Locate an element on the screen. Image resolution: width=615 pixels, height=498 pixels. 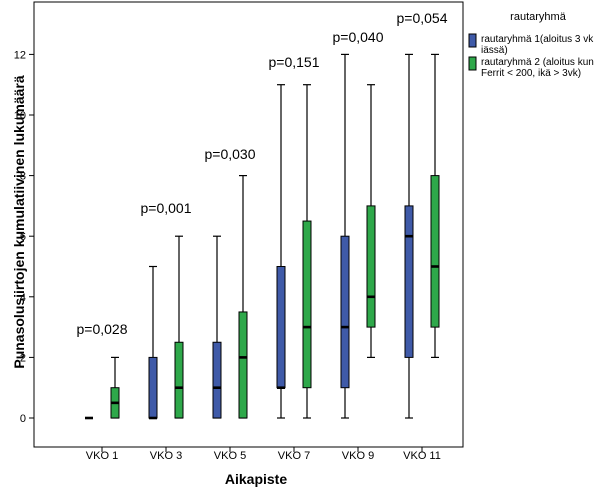
p-value-label: p=0,030 is located at coordinates (230, 154).